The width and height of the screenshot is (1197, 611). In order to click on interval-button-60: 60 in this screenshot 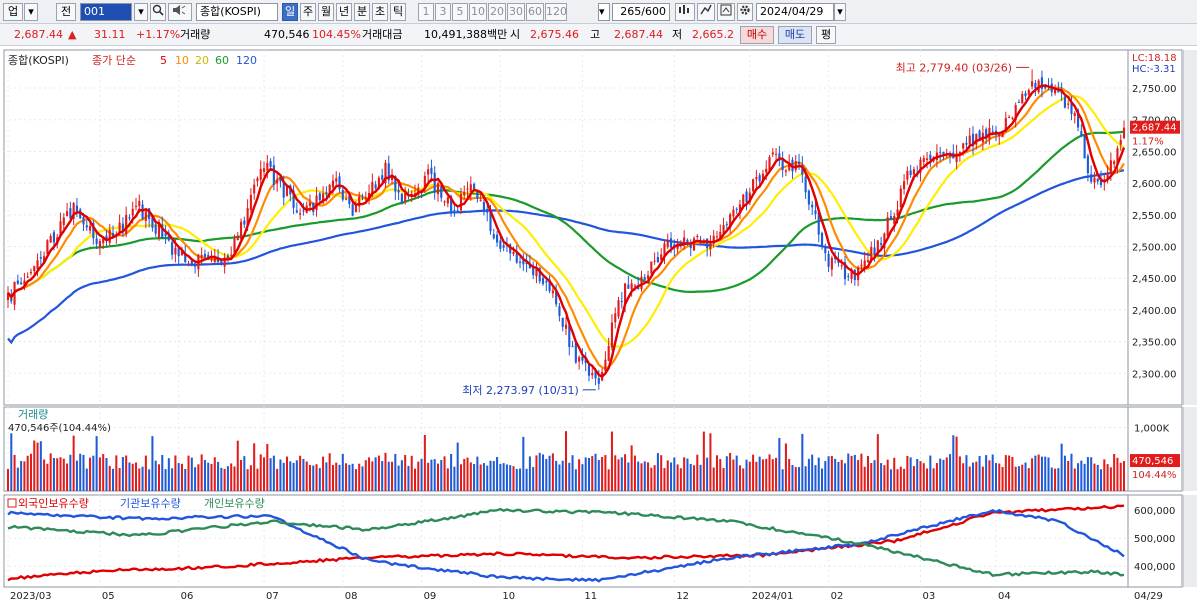, I will do `click(535, 12)`.